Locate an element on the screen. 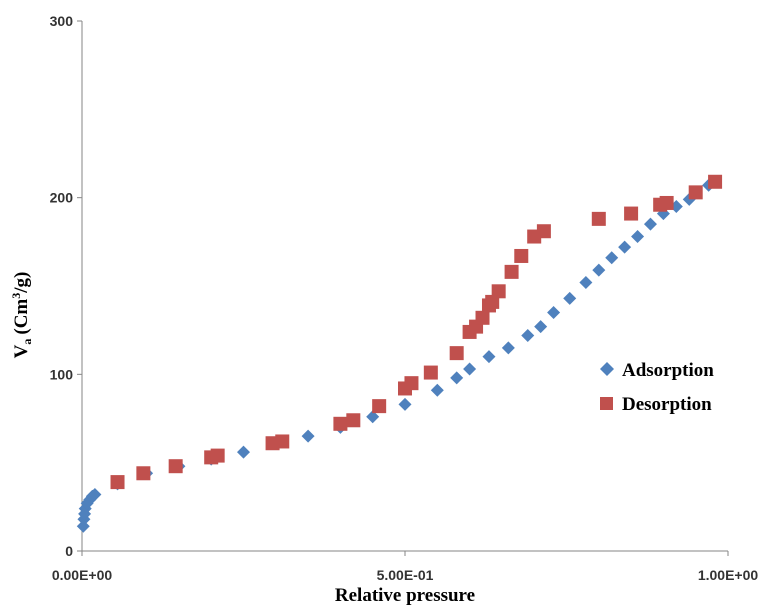 Image resolution: width=769 pixels, height=605 pixels. legend-marker-adsorption is located at coordinates (607, 369).